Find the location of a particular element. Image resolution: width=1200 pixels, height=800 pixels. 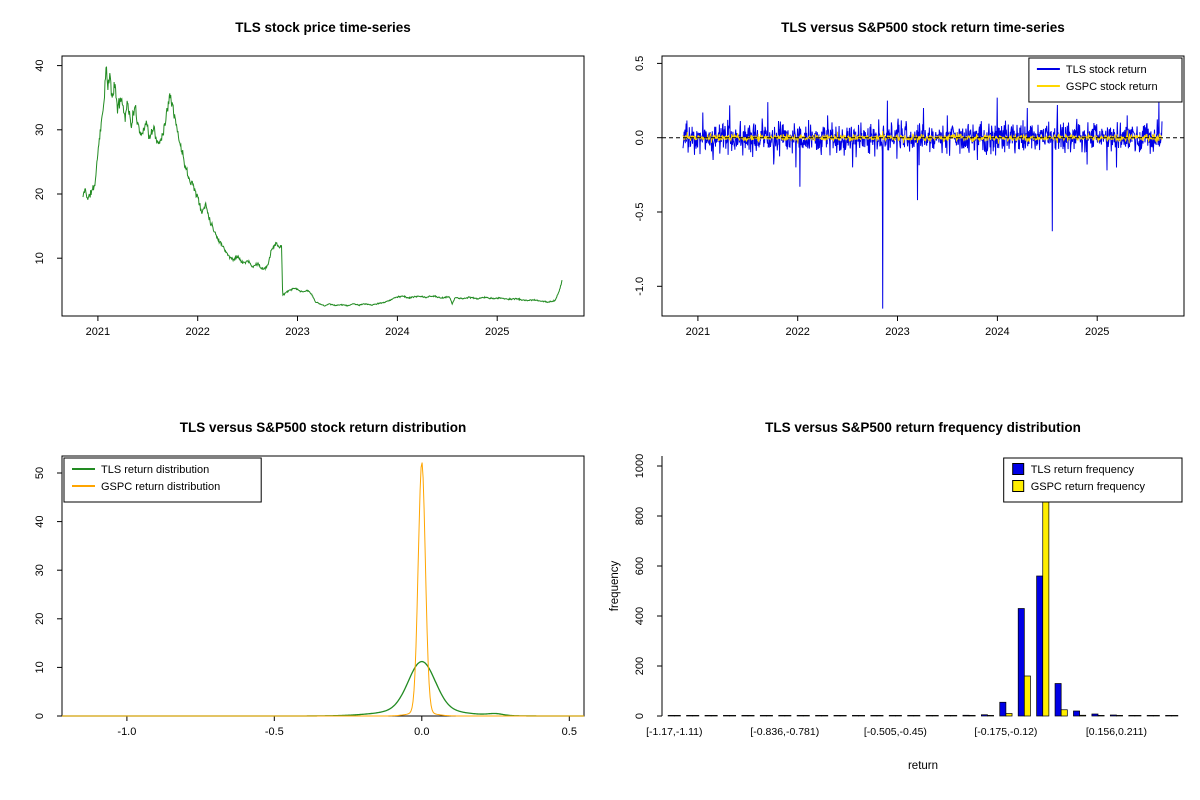

axis-text: [-0.175,-0.12) is located at coordinates (1005, 732).